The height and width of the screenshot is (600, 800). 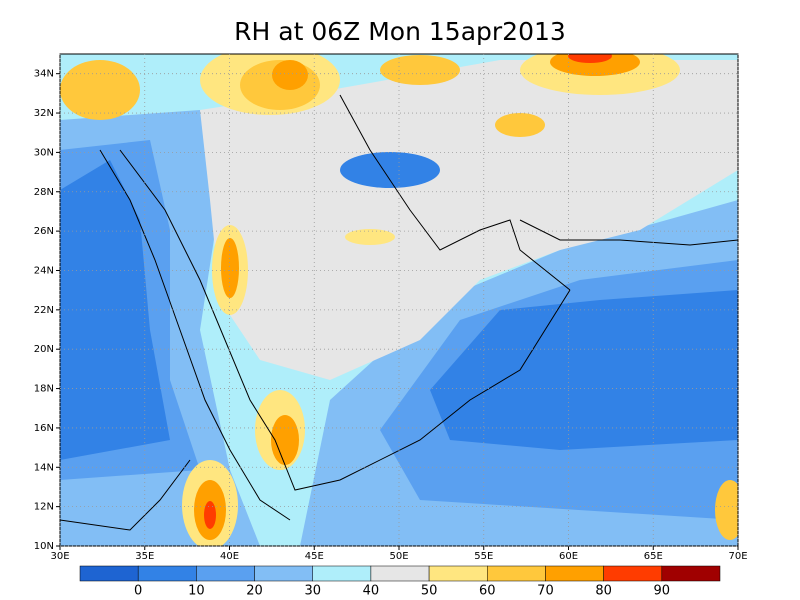 I want to click on colorbar-label: 30, so click(x=312, y=591).